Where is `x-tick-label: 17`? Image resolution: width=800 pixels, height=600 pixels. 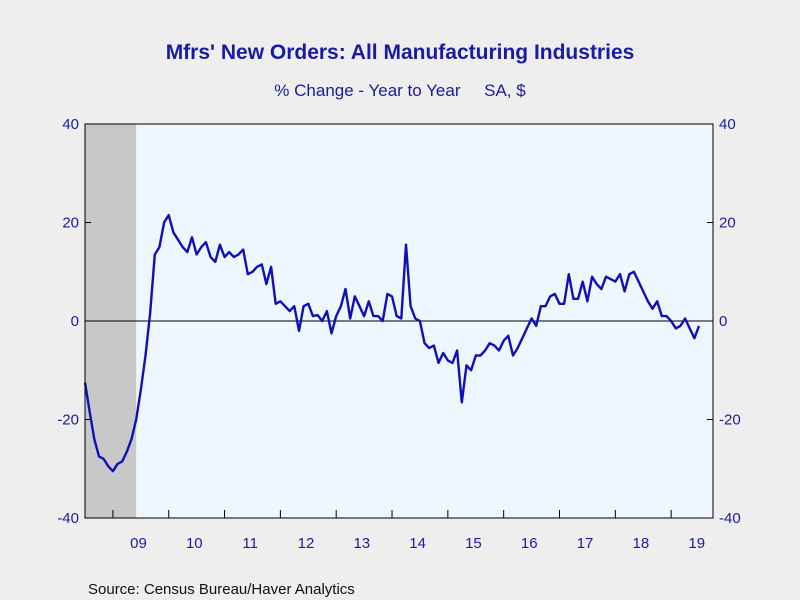
x-tick-label: 17 is located at coordinates (585, 543).